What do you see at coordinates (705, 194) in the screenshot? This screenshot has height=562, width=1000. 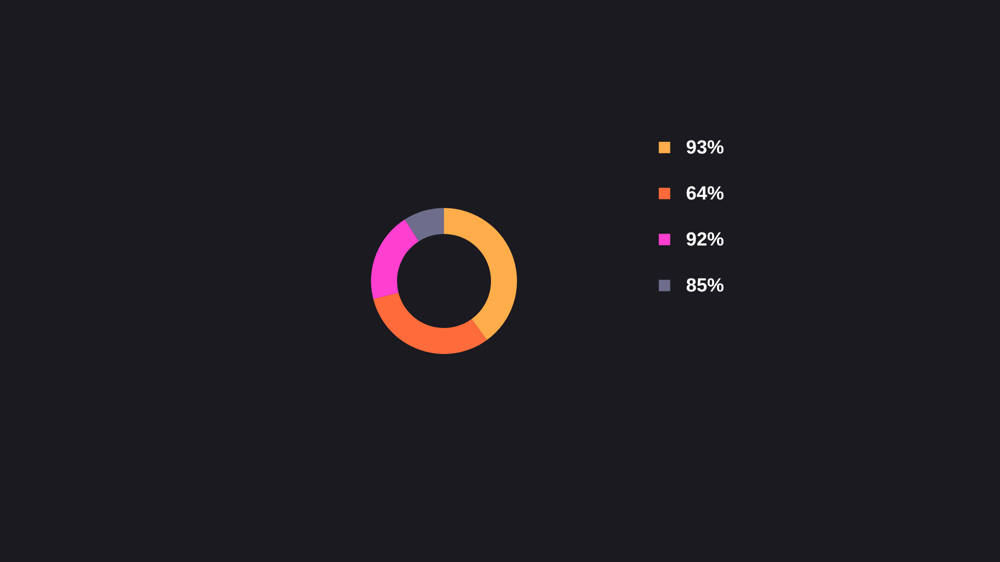 I see `legend-label: 64%` at bounding box center [705, 194].